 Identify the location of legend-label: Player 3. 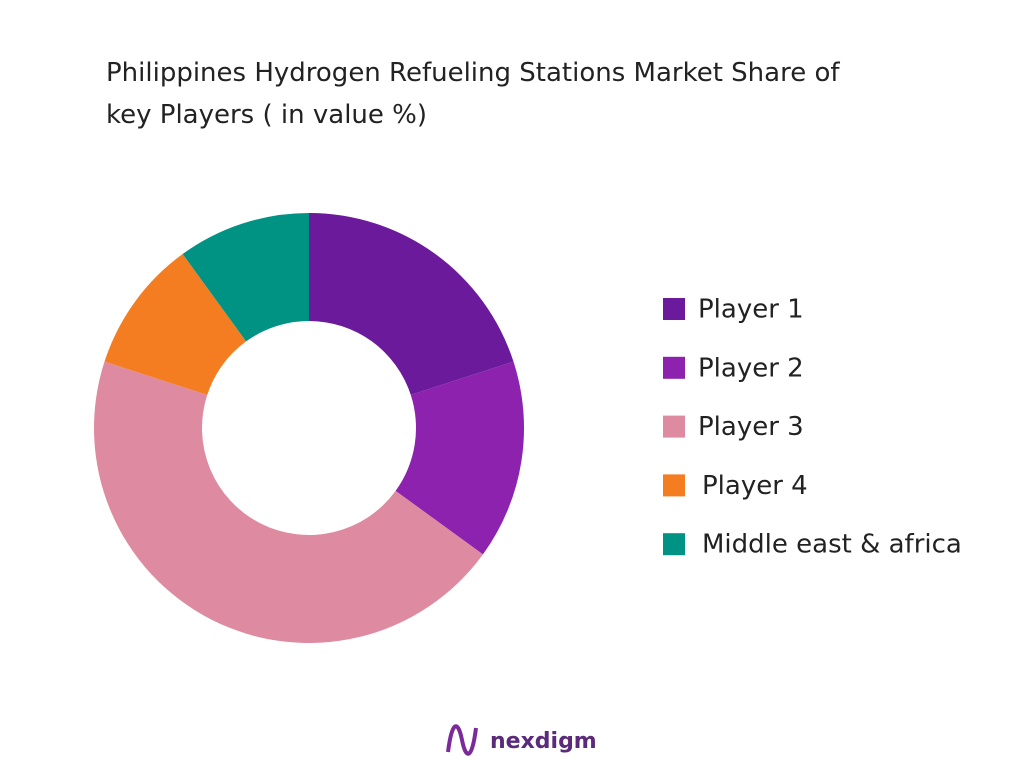
(751, 427).